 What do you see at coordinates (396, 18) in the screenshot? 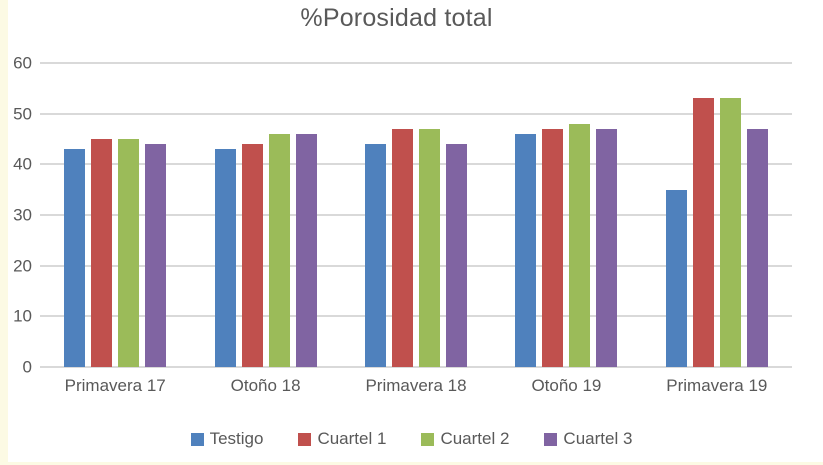
I see `chart-title: %Porosidad total` at bounding box center [396, 18].